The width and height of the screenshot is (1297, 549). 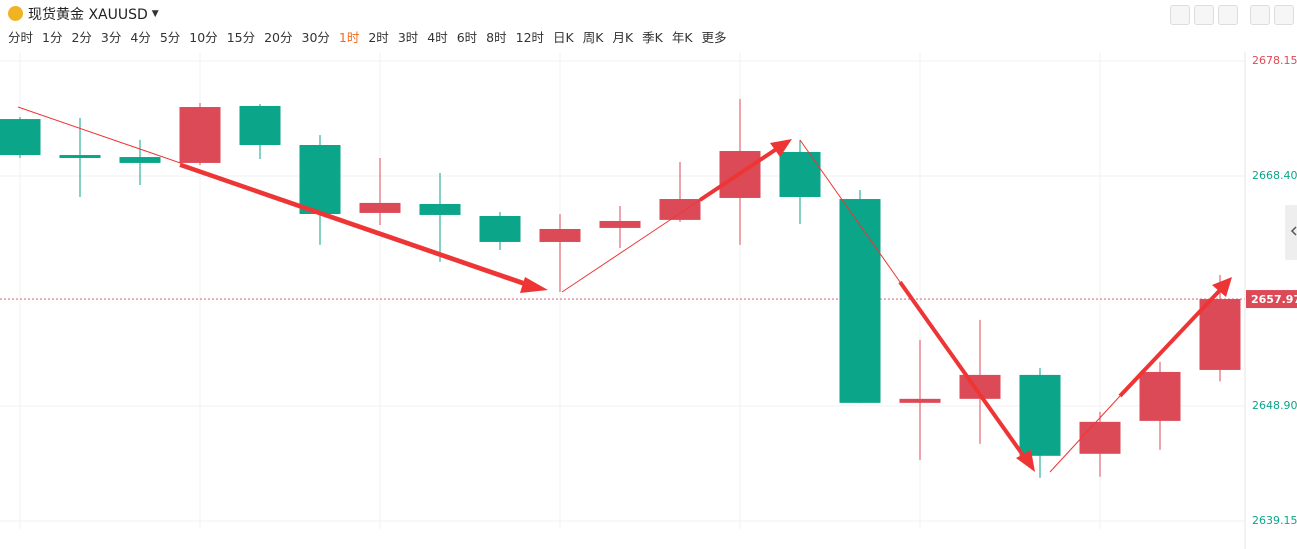 I want to click on interval-option: 2时, so click(x=378, y=37).